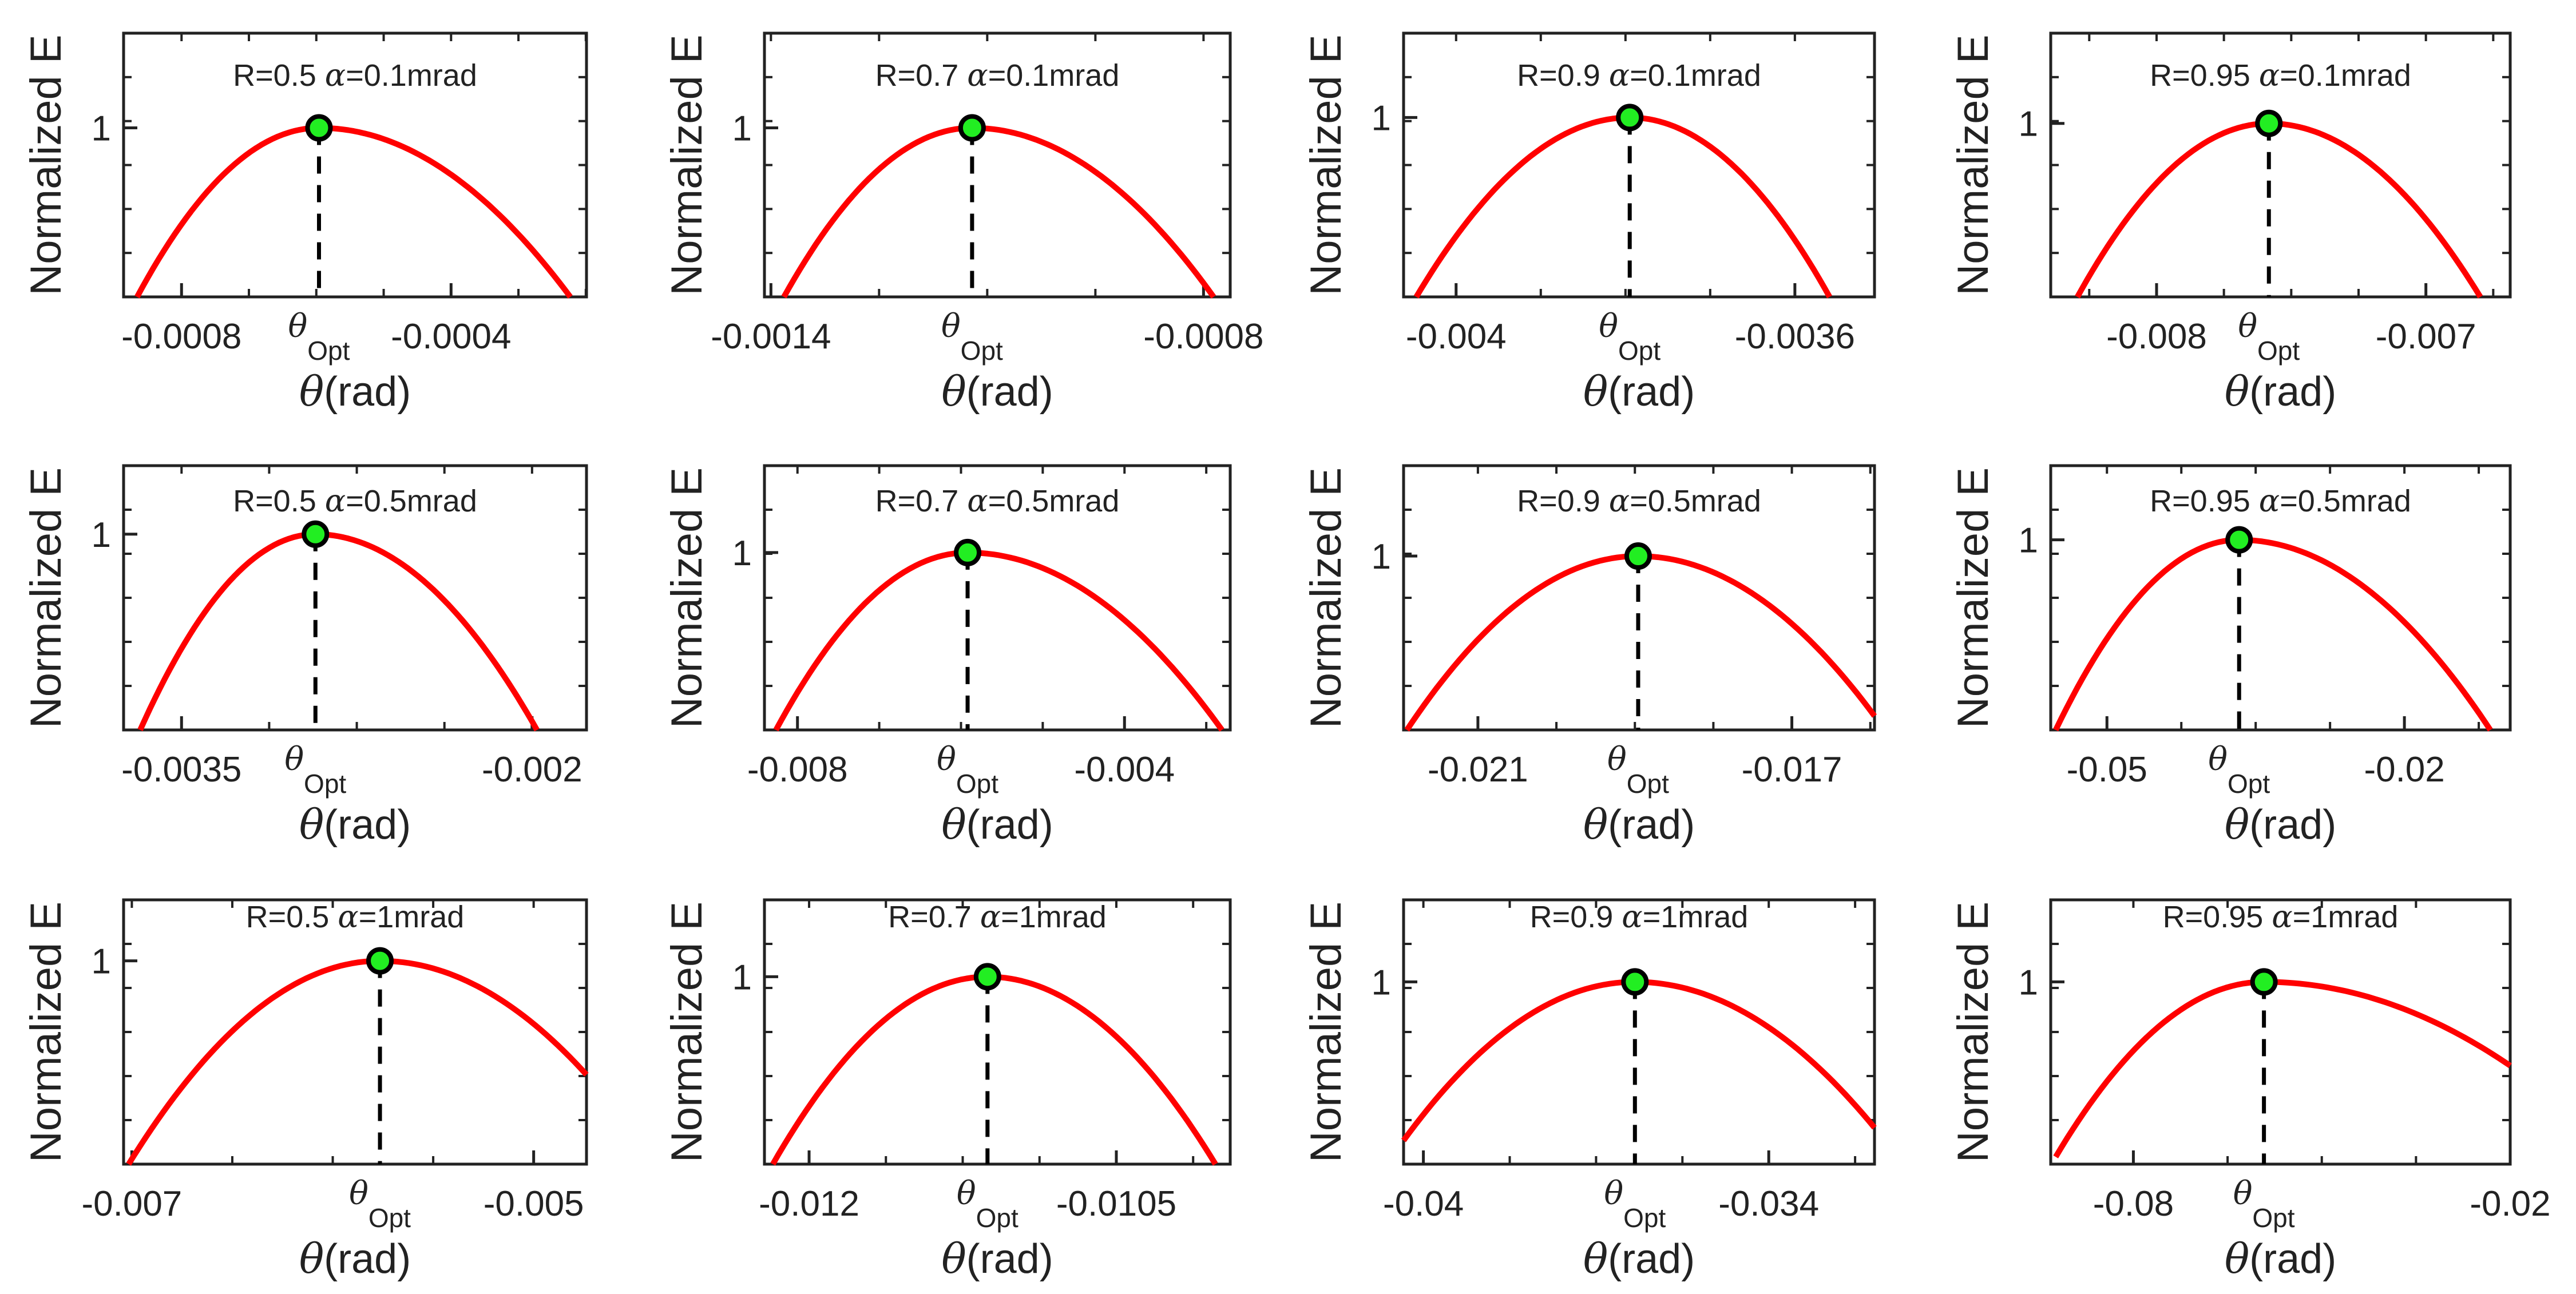 The height and width of the screenshot is (1294, 2576). I want to click on x-tick-label: -0.034, so click(1769, 1204).